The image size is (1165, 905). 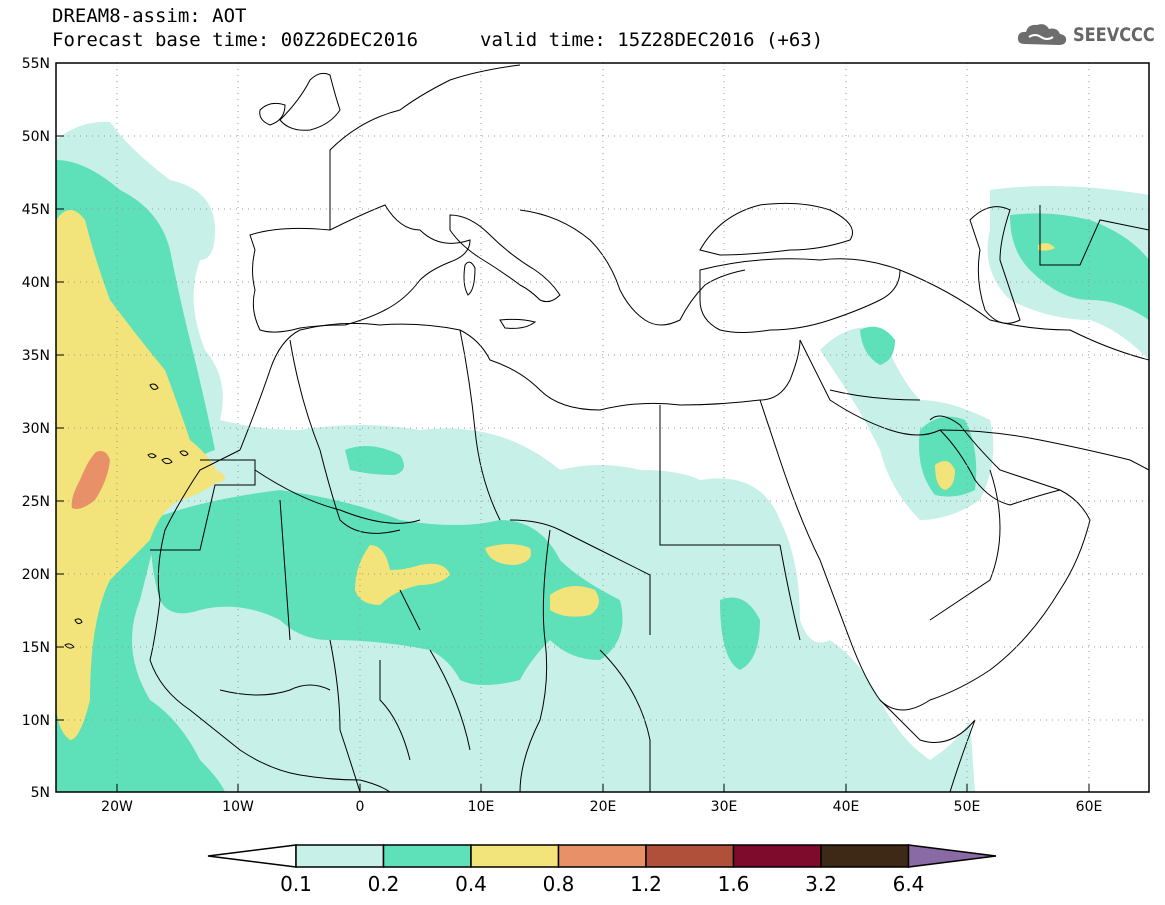 I want to click on lat-label: 15N, so click(x=36, y=648).